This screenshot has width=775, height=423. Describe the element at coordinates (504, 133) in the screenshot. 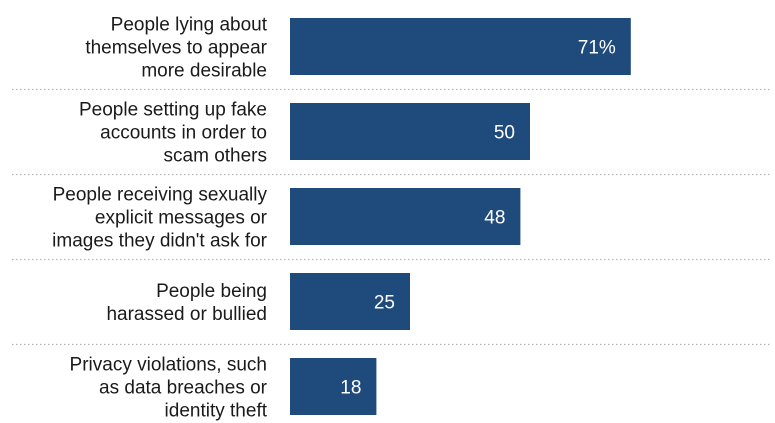

I see `bar-value-label-1: 50` at that location.